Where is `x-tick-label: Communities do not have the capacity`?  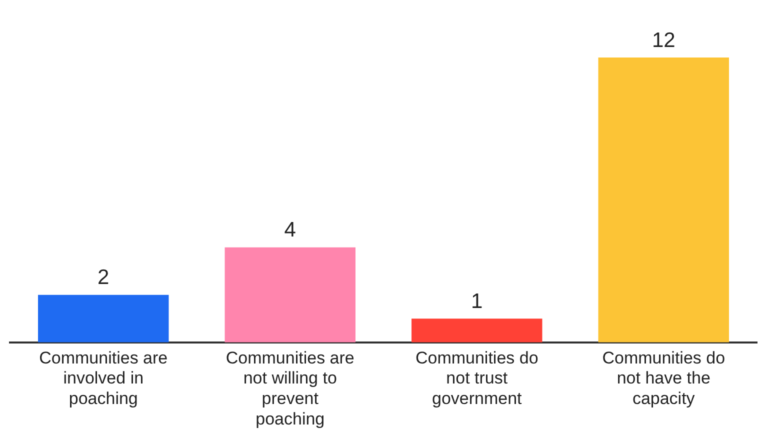
x-tick-label: Communities do not have the capacity is located at coordinates (664, 378).